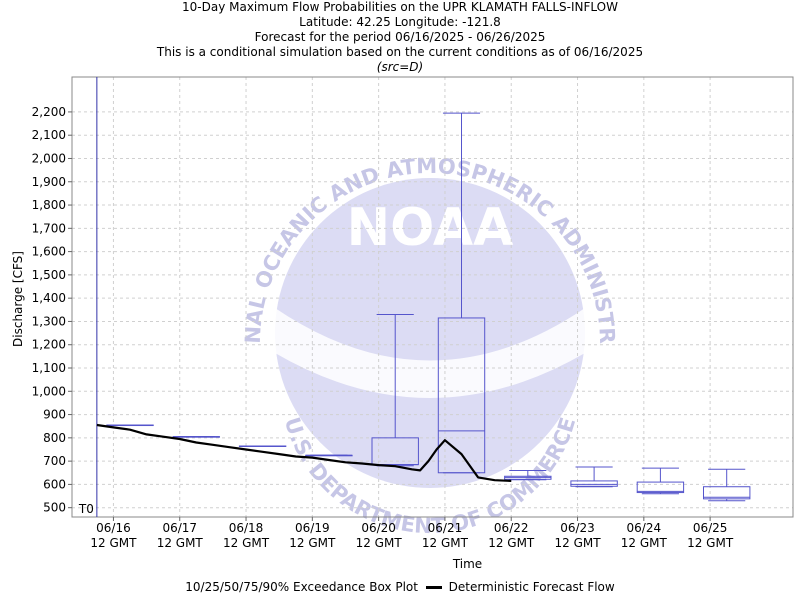 The image size is (800, 600). I want to click on y-tick-label: 1,400, so click(49, 298).